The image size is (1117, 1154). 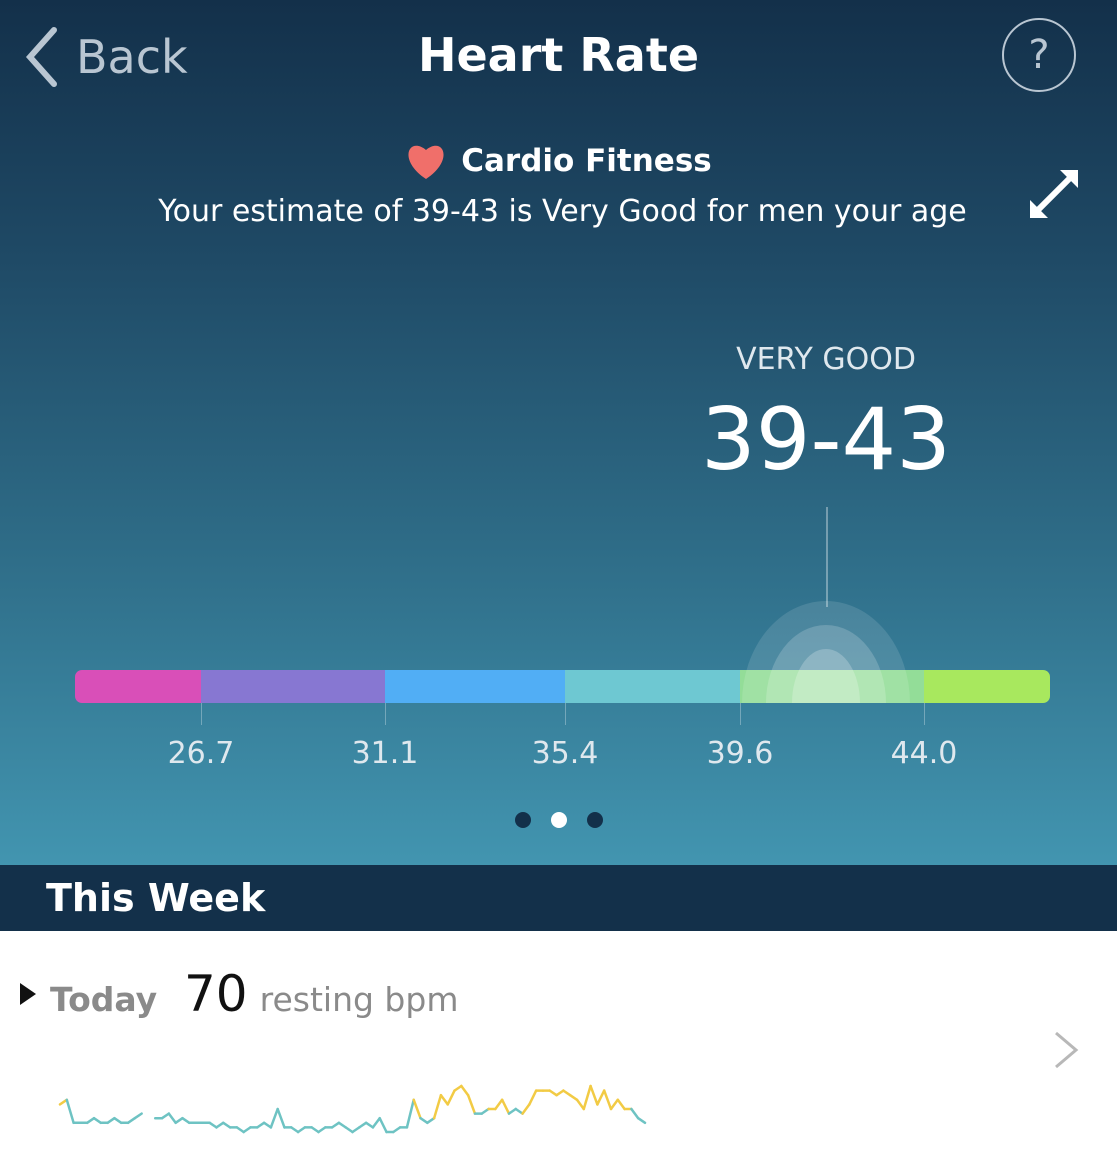 I want to click on rating-label: VERY GOOD, so click(x=826, y=359).